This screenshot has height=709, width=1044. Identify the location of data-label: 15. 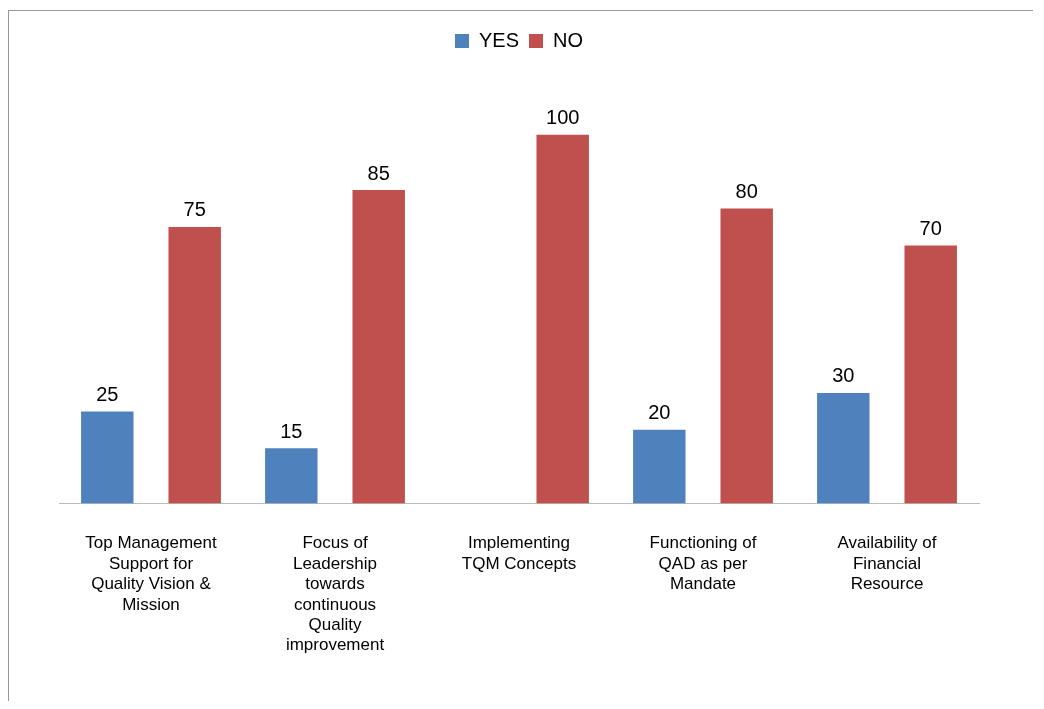
(291, 430).